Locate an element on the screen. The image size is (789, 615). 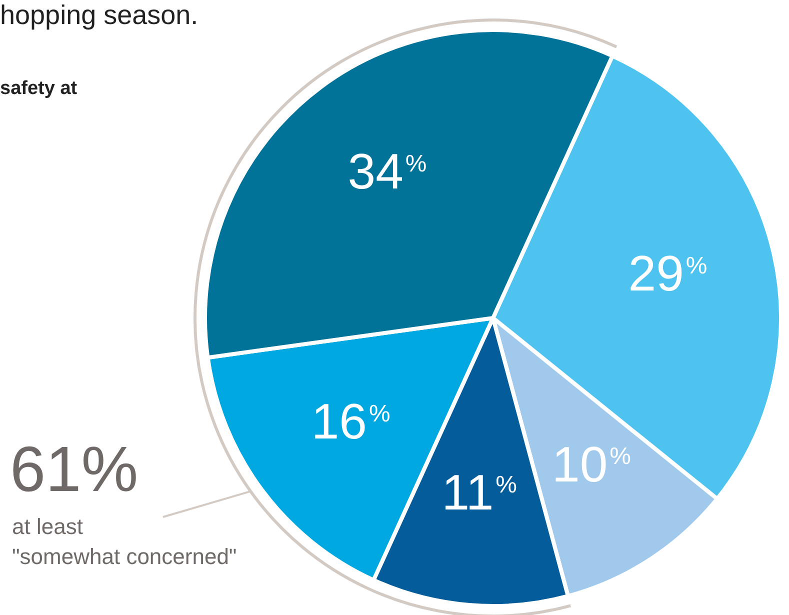
data-label: 29% is located at coordinates (668, 274).